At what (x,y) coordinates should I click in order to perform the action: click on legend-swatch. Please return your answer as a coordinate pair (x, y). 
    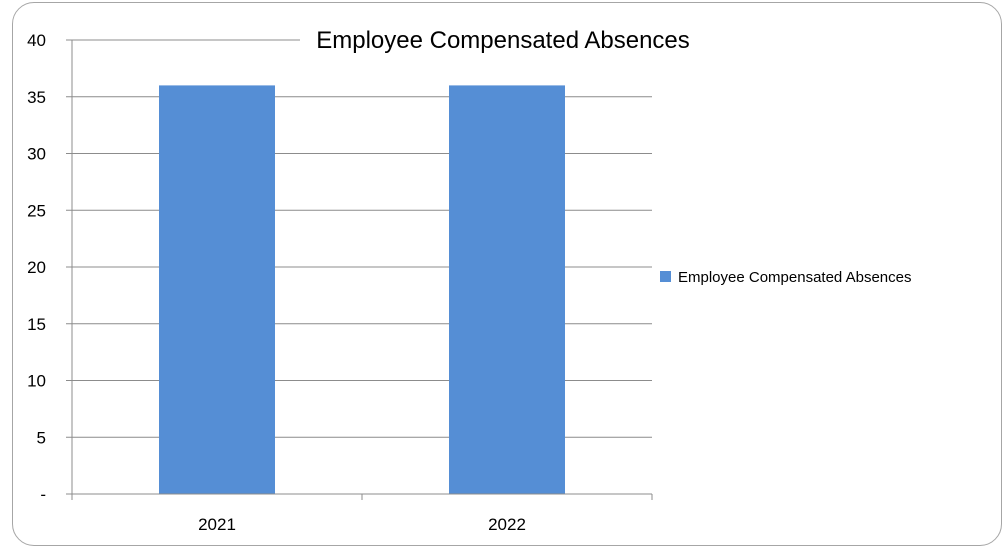
    Looking at the image, I should click on (665, 276).